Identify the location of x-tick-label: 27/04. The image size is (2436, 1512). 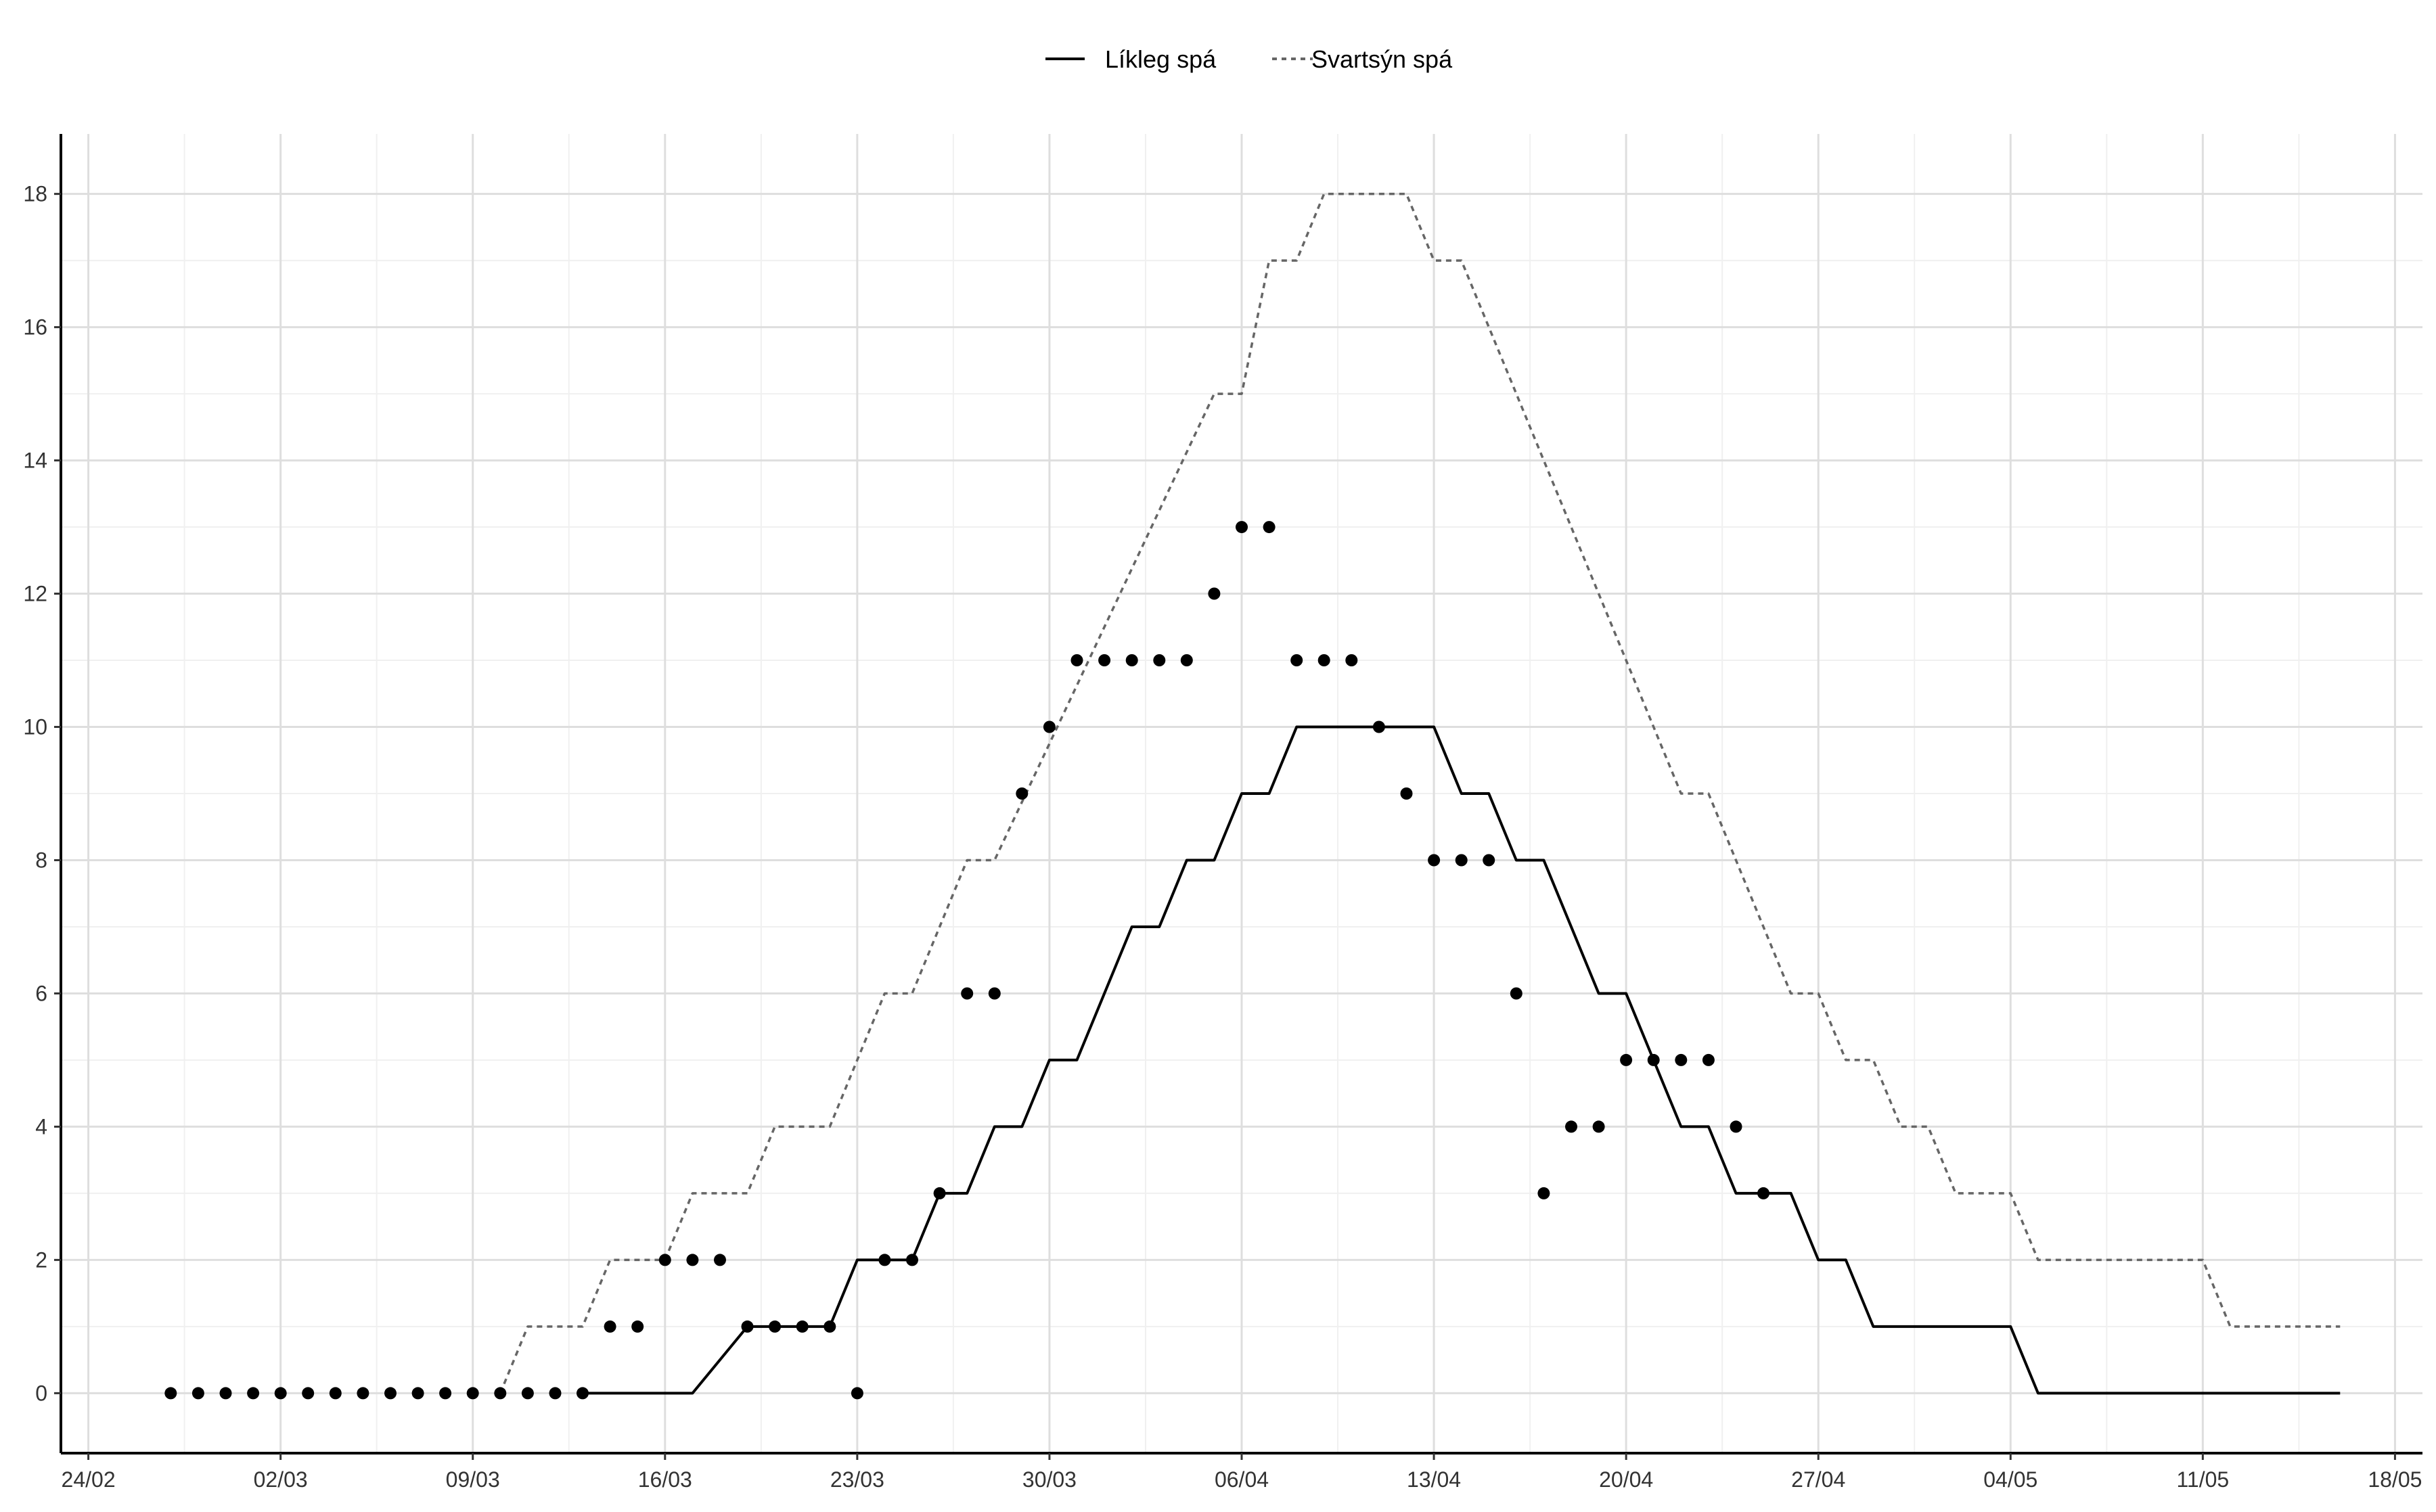
(1818, 1480).